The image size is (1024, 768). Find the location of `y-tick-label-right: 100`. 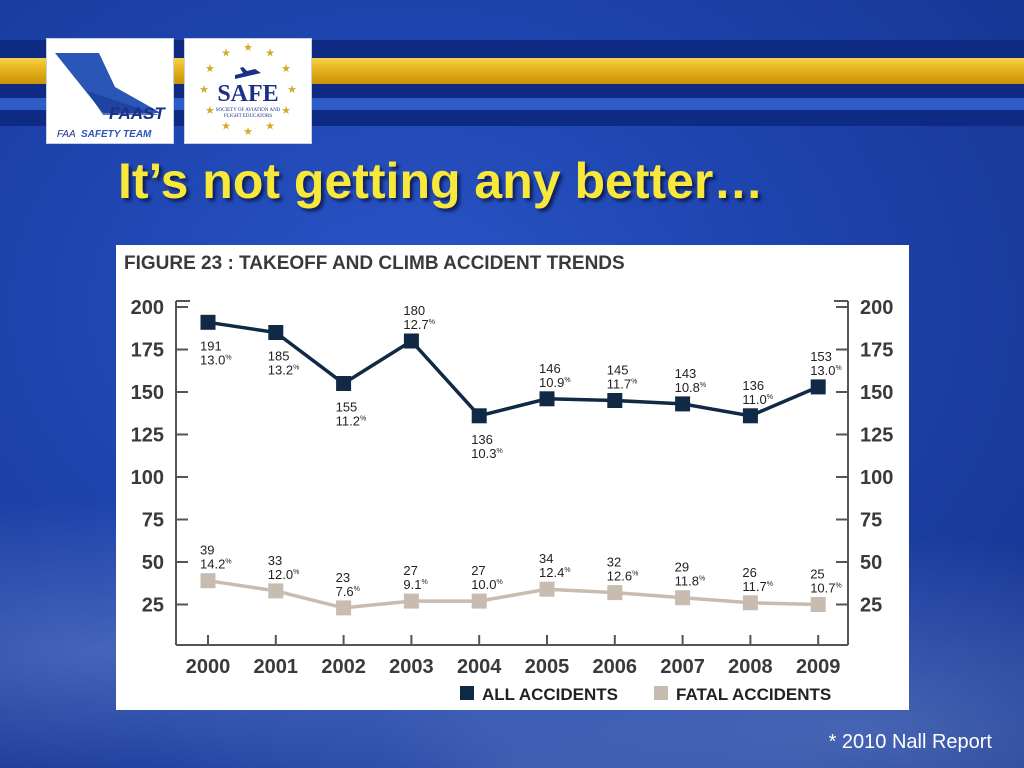

y-tick-label-right: 100 is located at coordinates (876, 478).